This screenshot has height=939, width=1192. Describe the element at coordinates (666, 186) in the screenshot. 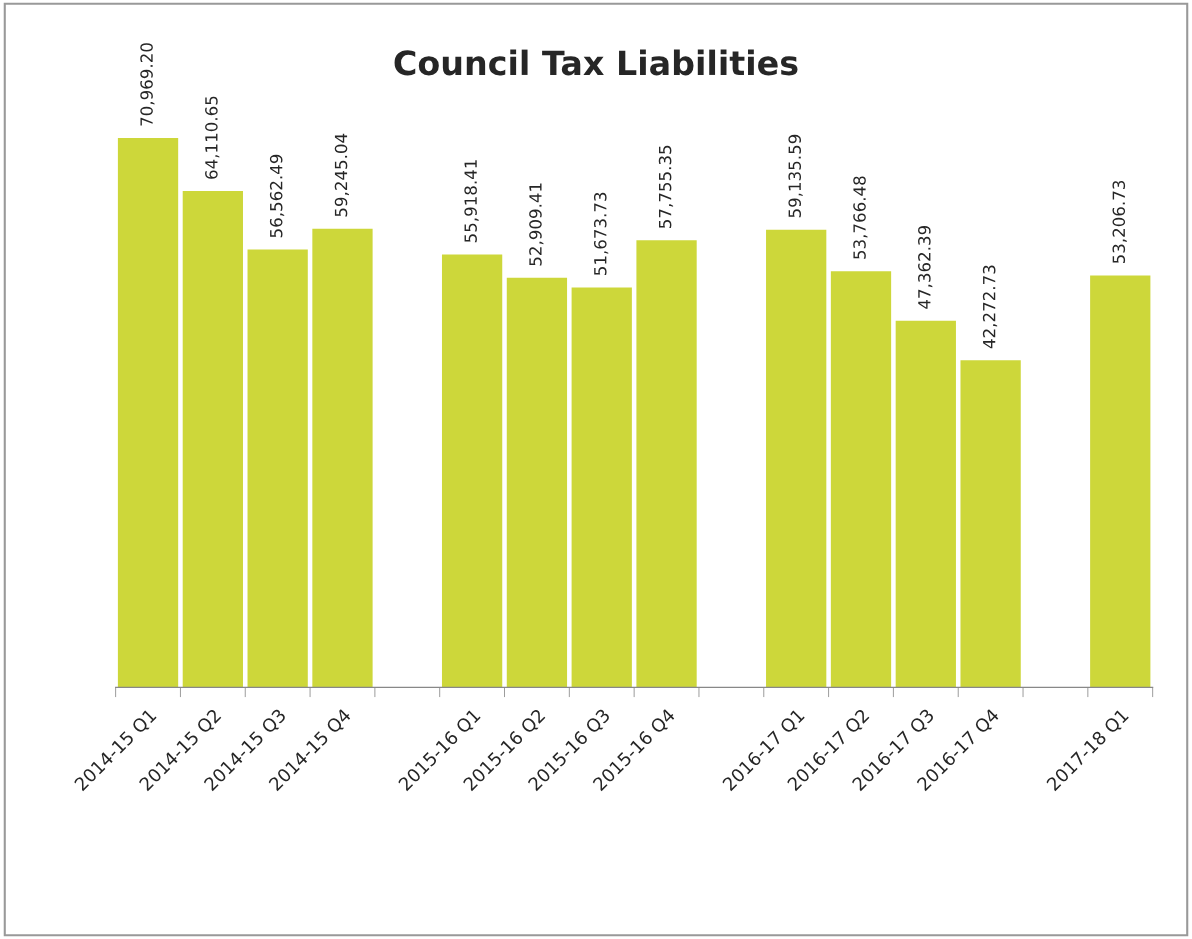

I see `data-label: 57,755.35` at that location.